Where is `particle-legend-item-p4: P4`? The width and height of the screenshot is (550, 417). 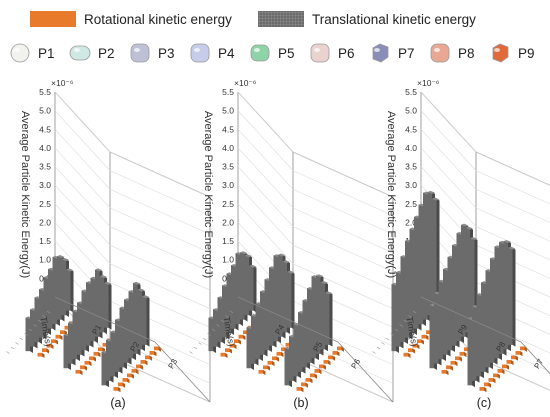
particle-legend-item-p4: P4 is located at coordinates (211, 53).